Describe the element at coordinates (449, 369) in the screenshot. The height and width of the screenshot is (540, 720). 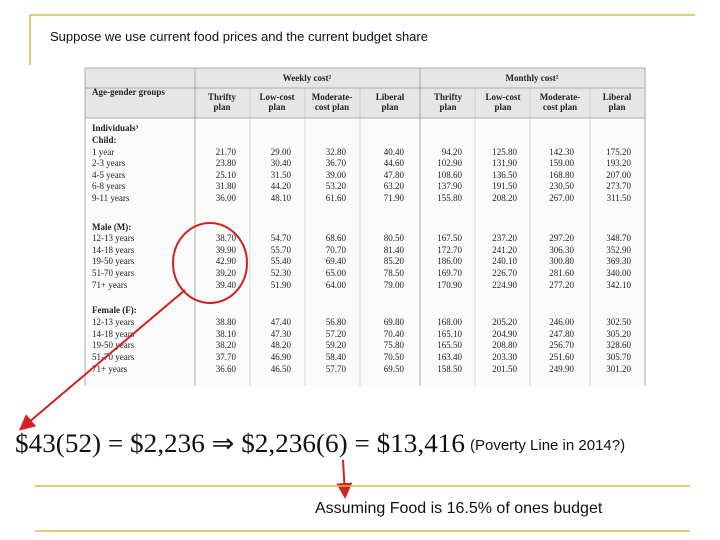
I see `cell: 158.50` at that location.